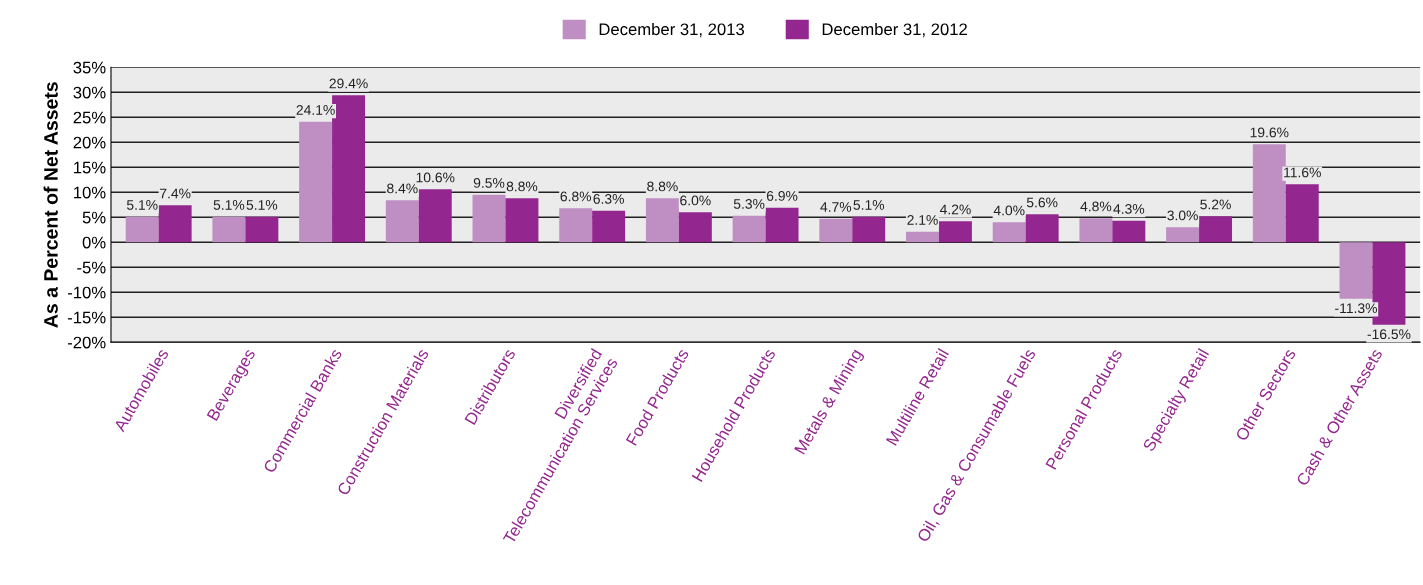 Image resolution: width=1423 pixels, height=585 pixels. I want to click on legend-label: December 31, 2013, so click(672, 30).